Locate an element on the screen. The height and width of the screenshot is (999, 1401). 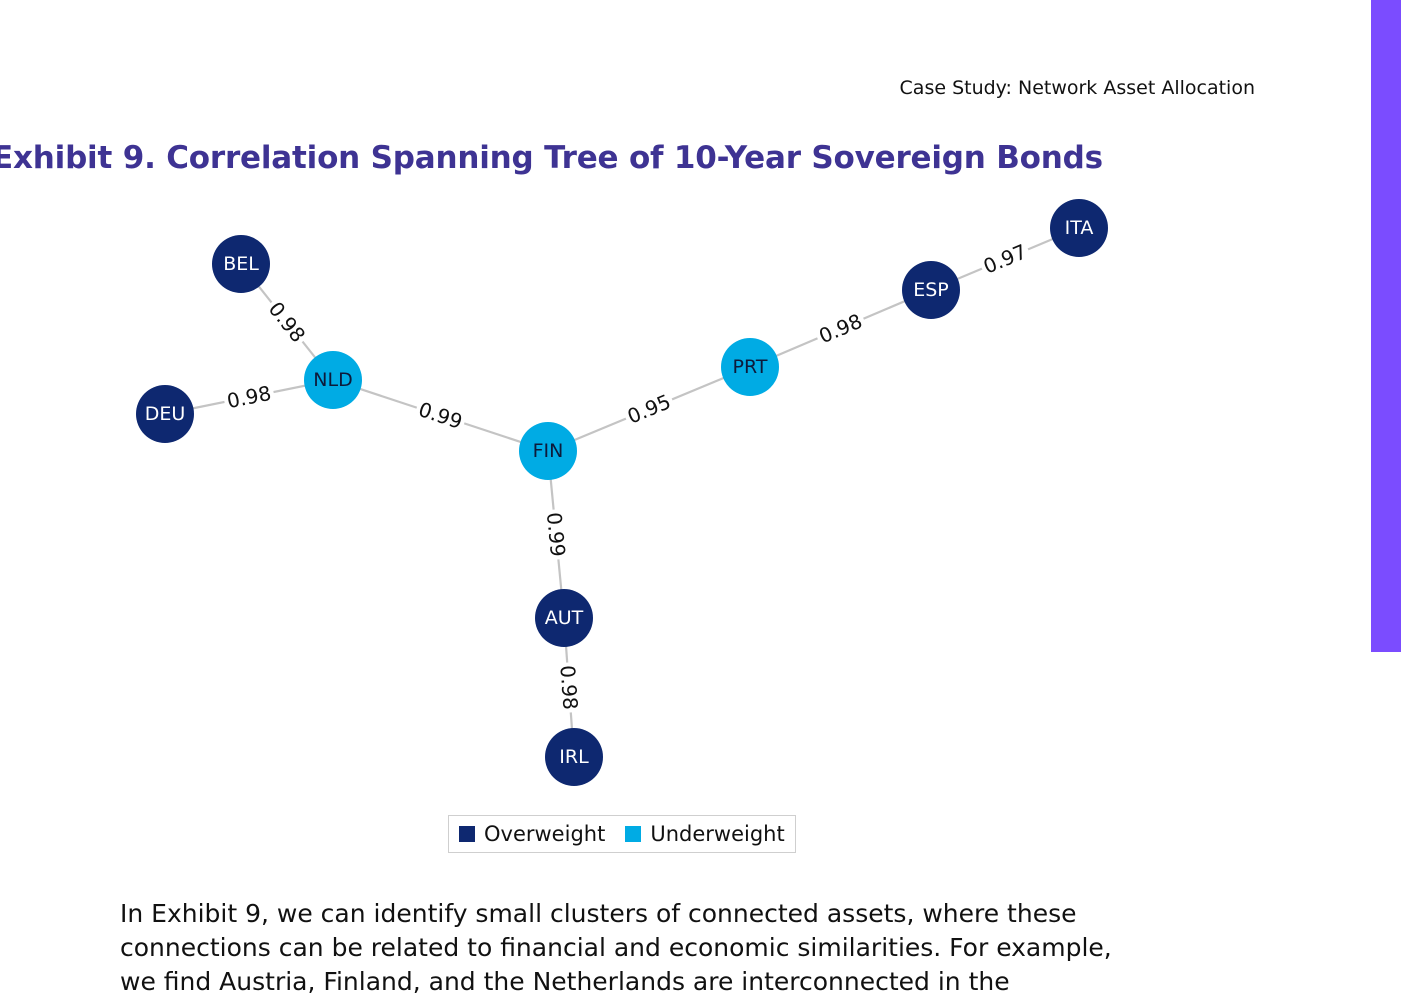
node-label-nld: NLD is located at coordinates (332, 380).